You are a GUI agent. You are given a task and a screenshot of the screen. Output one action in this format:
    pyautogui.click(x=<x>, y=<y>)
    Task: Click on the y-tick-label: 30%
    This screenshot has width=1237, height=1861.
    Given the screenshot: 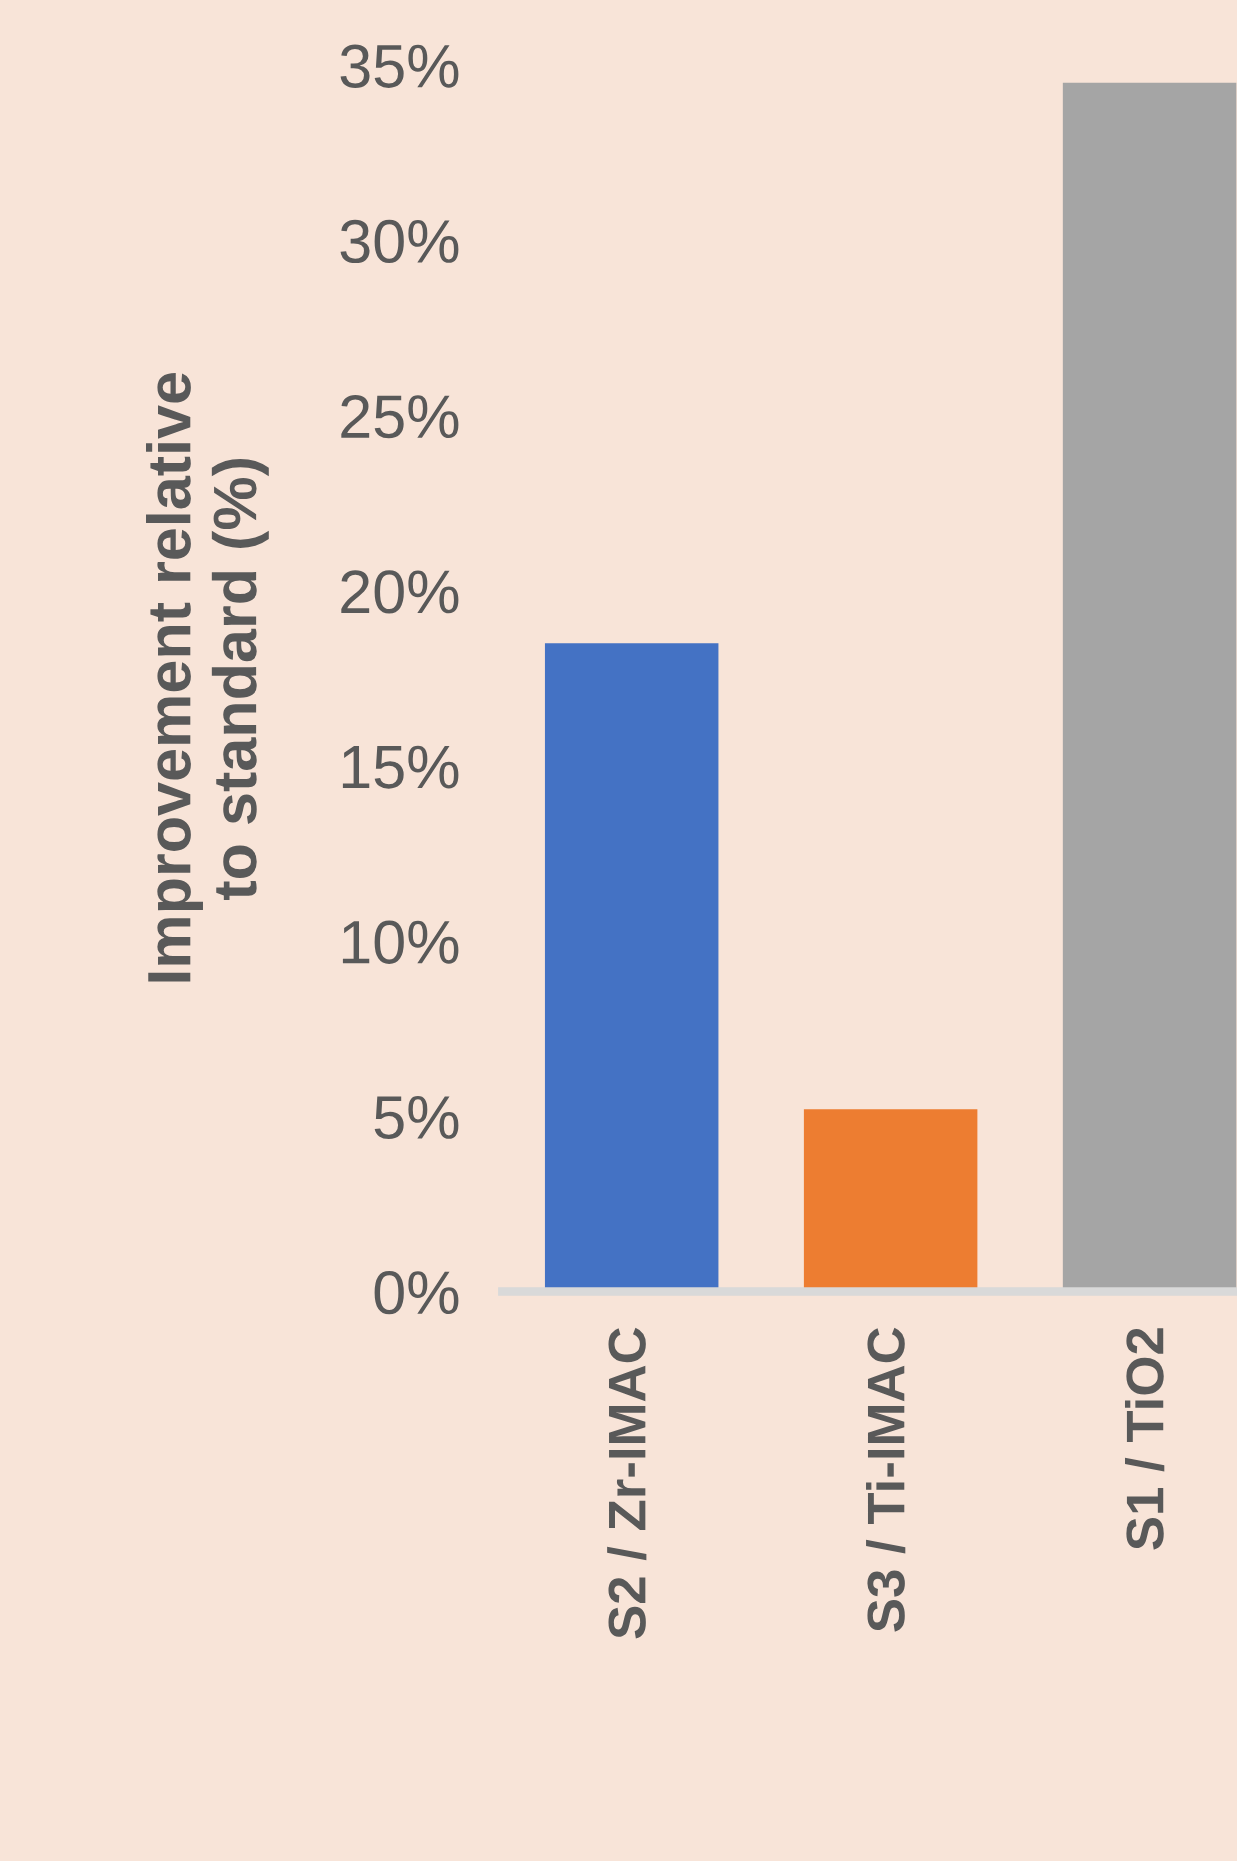 What is the action you would take?
    pyautogui.click(x=399, y=241)
    